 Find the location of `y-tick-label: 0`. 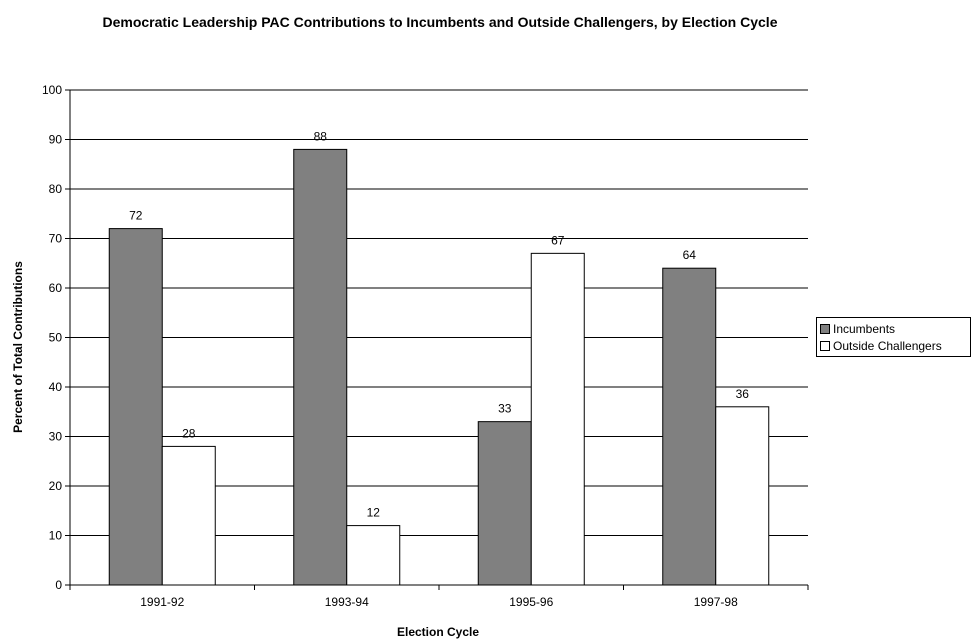

y-tick-label: 0 is located at coordinates (58, 585).